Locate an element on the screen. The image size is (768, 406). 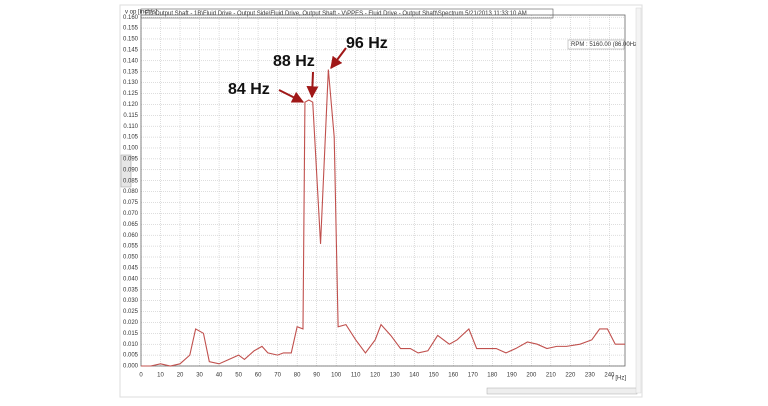
y-tick-label: 0.040 is located at coordinates (131, 279).